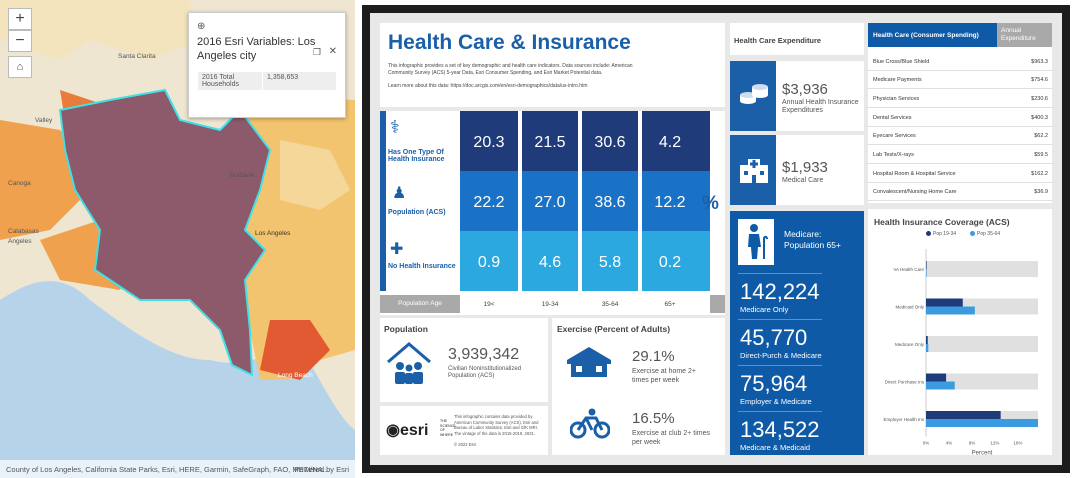  I want to click on powered-by-link: Powered by Esri, so click(321, 469).